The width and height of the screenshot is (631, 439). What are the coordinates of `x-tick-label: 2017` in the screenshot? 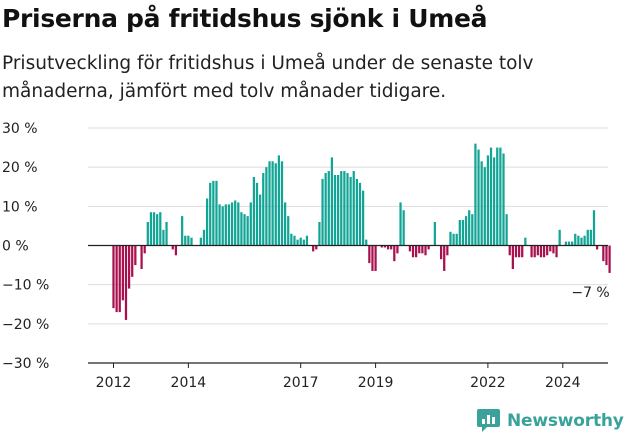 It's located at (301, 383).